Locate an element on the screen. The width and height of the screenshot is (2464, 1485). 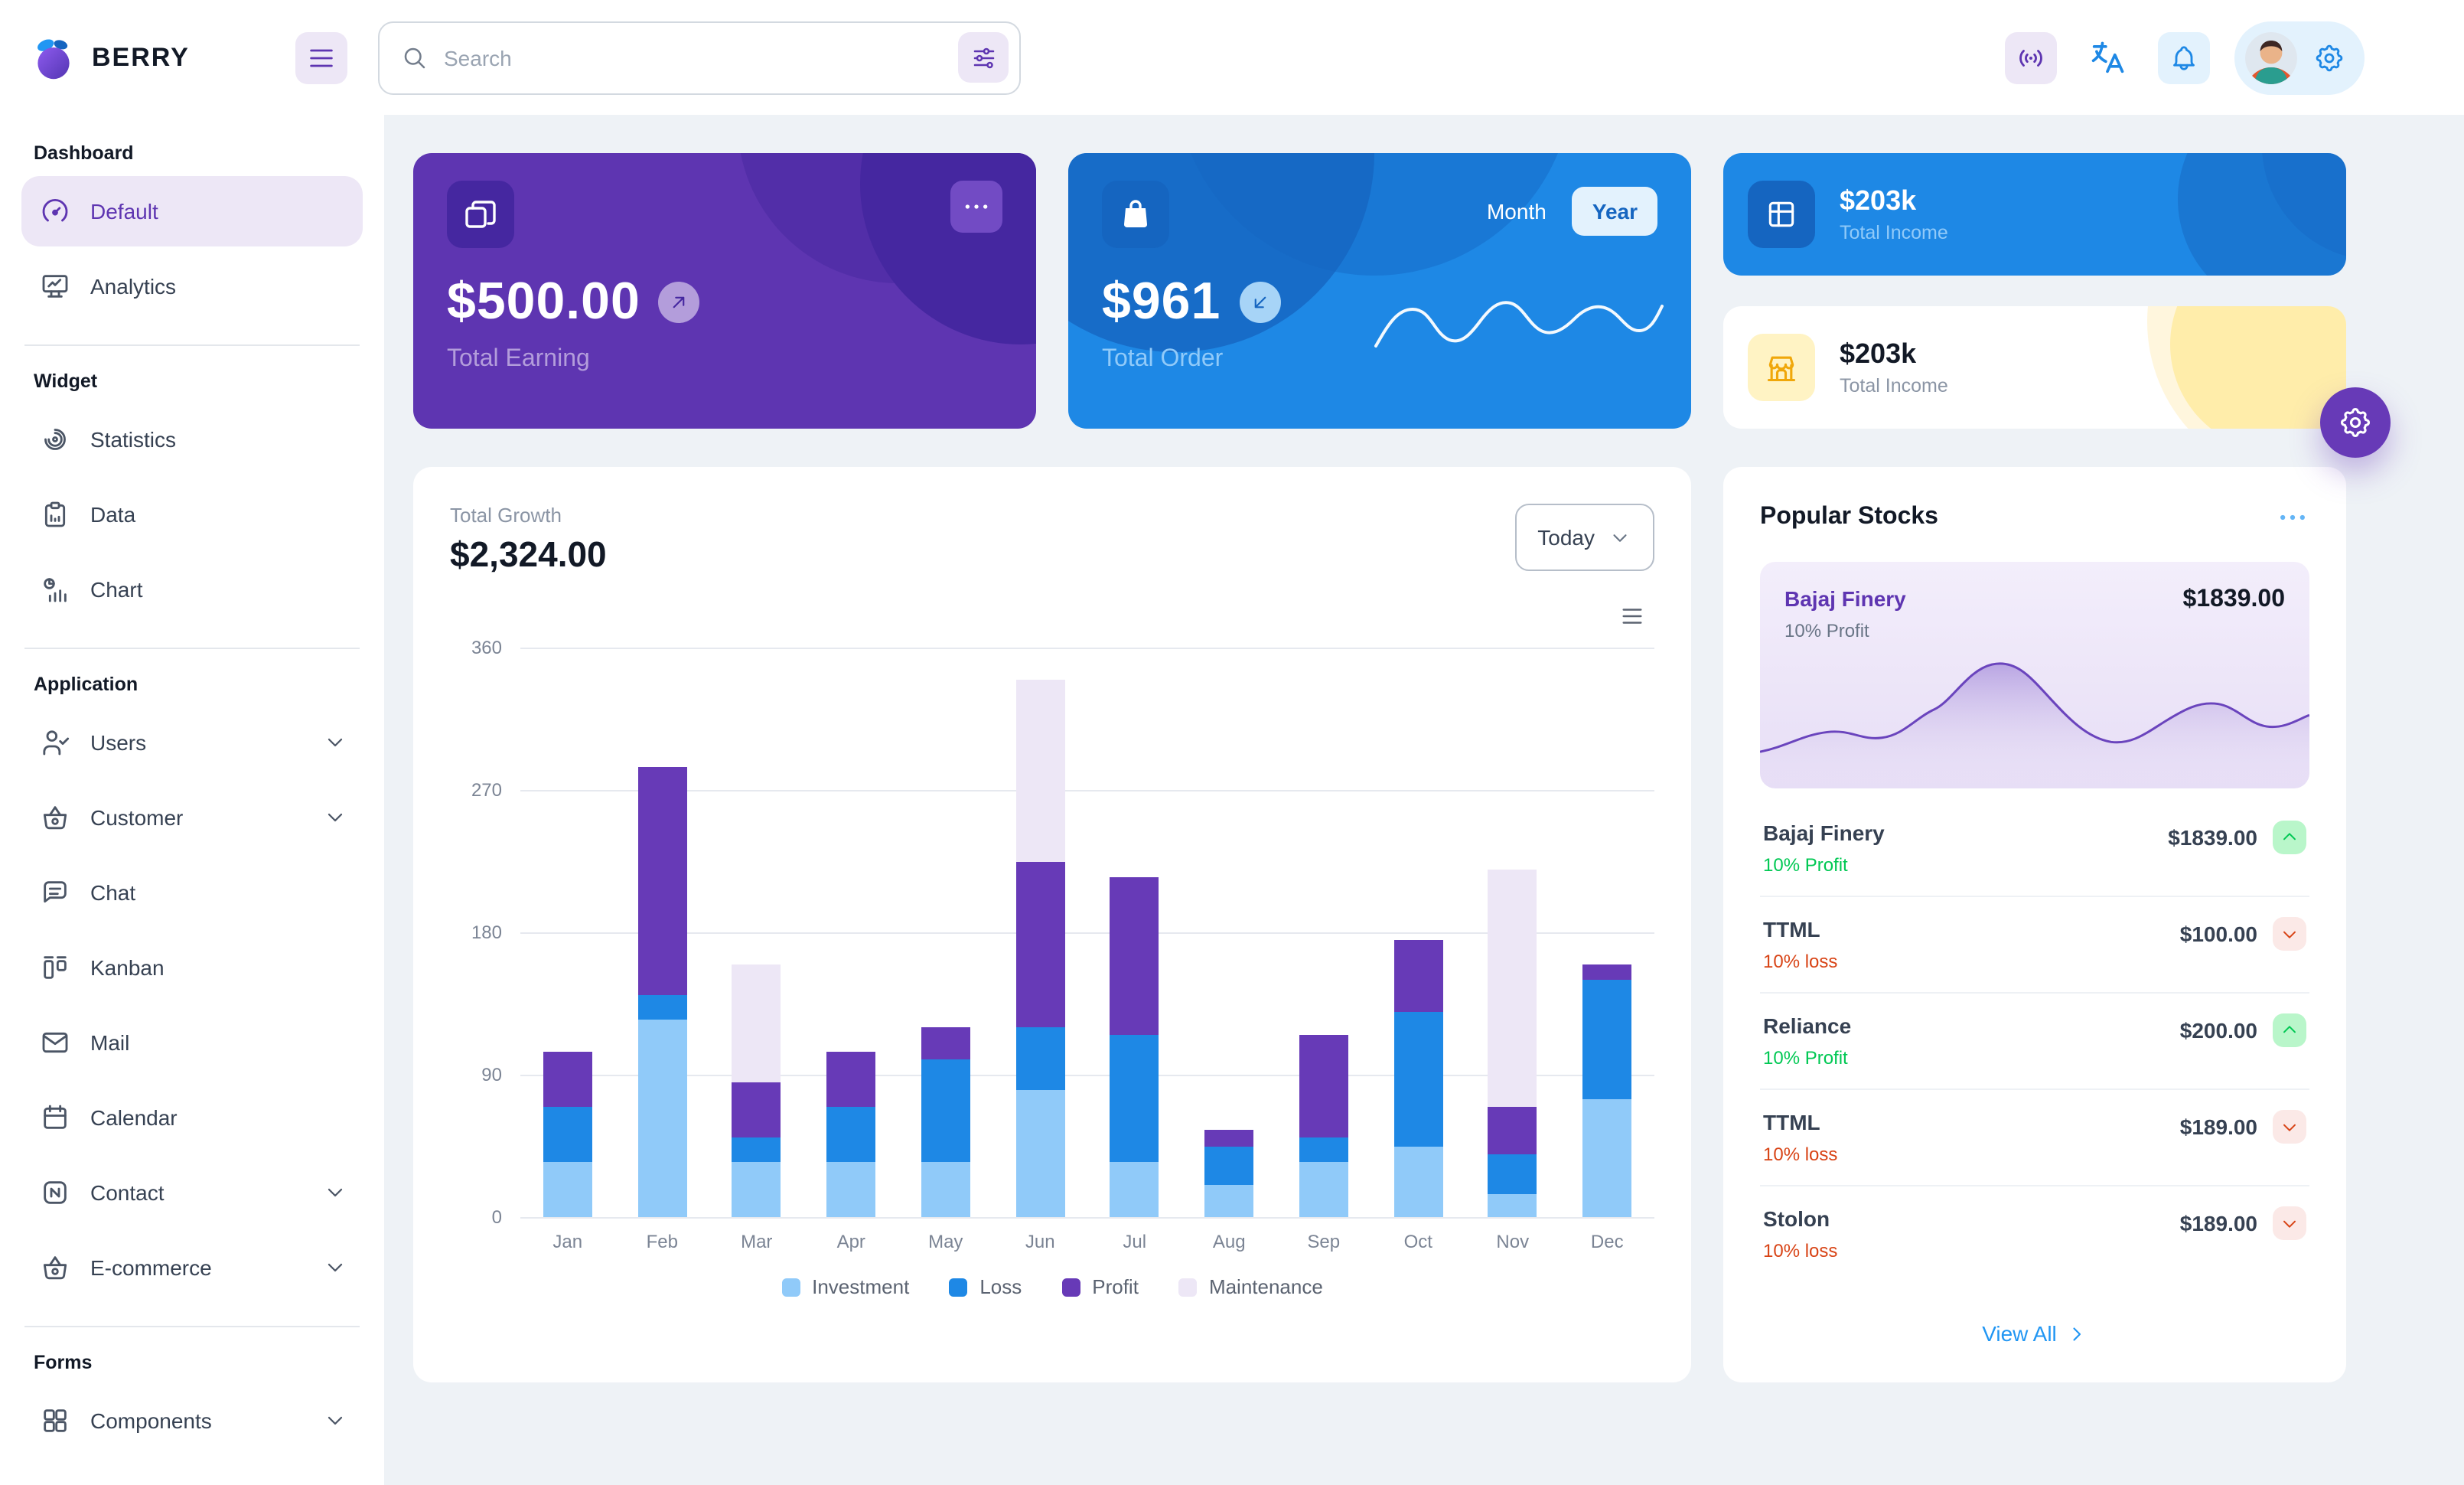
sidebar-item-label: Customer is located at coordinates (137, 817).